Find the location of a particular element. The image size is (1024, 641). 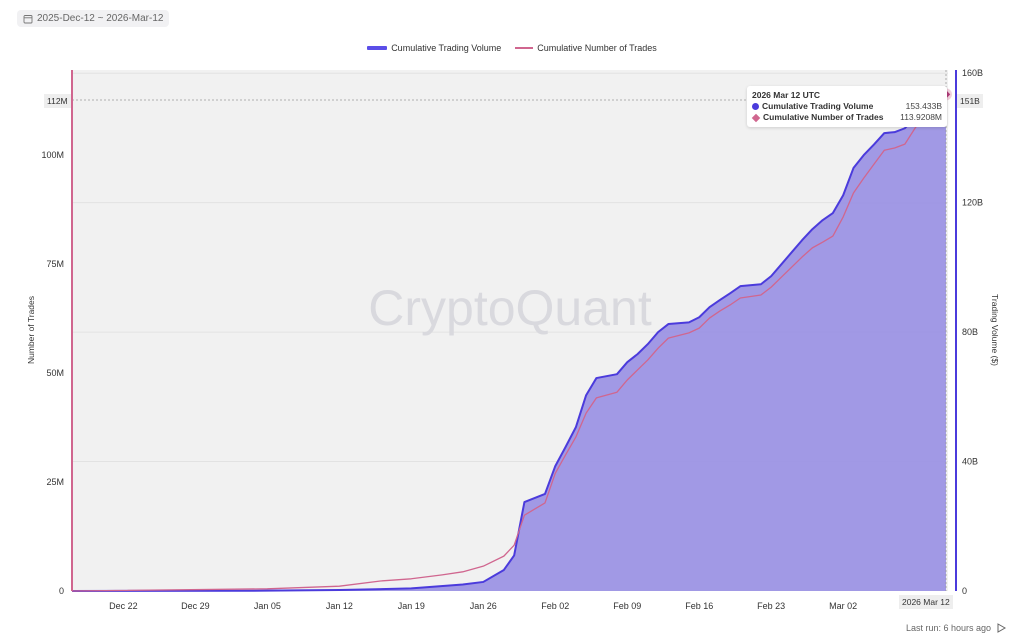

x-tick-label: Dec 22 is located at coordinates (123, 606).